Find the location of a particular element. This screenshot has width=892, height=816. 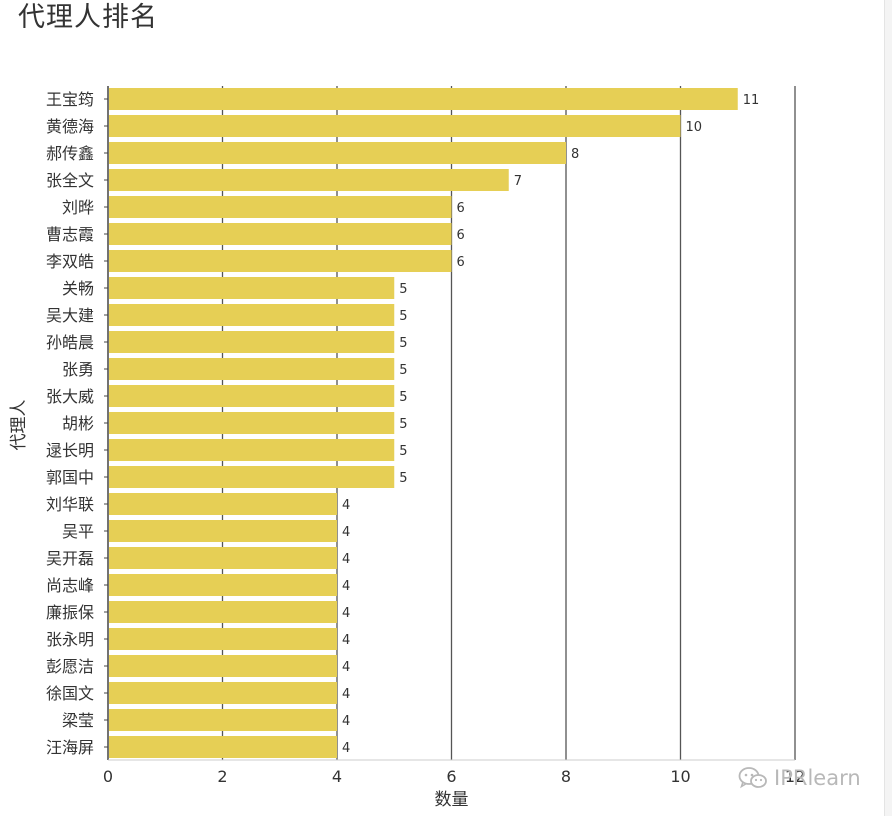

wechat-icon is located at coordinates (753, 778).